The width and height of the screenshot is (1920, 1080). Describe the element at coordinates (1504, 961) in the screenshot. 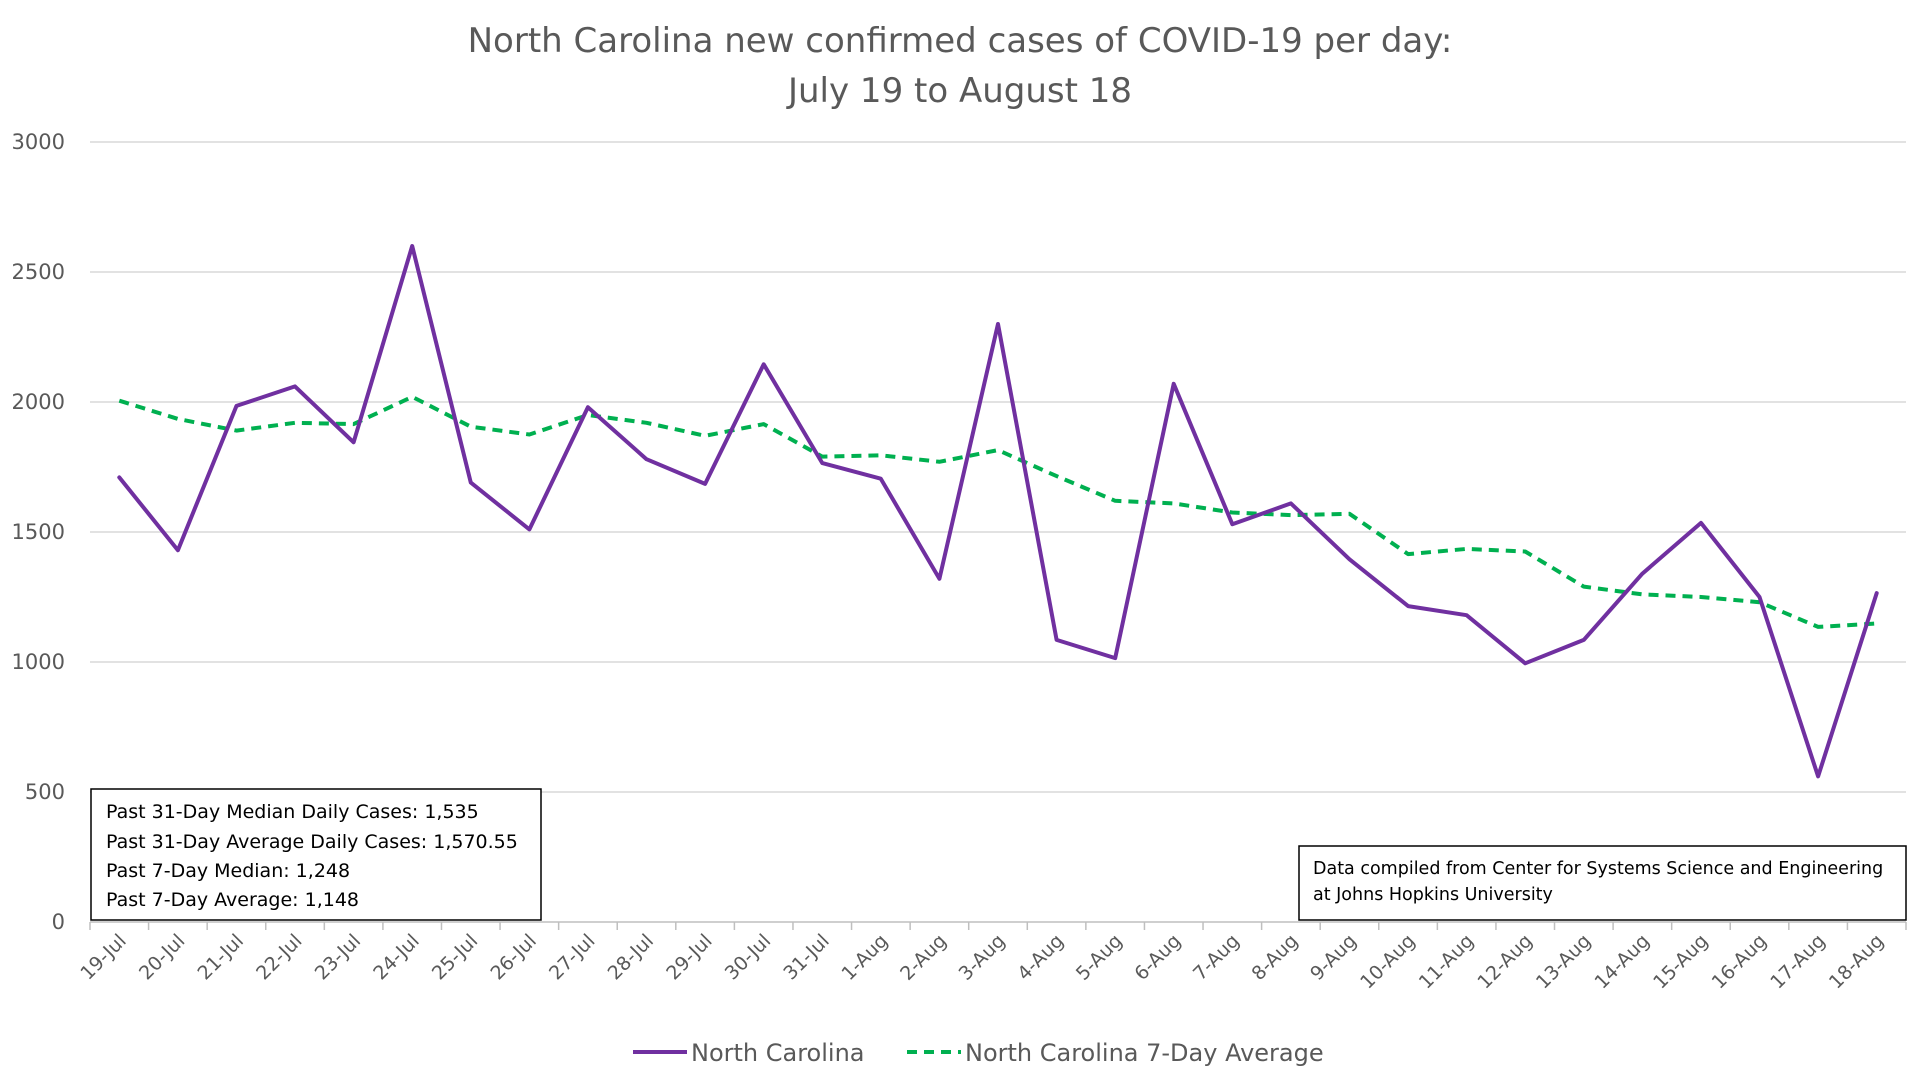

I see `x-tick-label: 12-Aug` at that location.